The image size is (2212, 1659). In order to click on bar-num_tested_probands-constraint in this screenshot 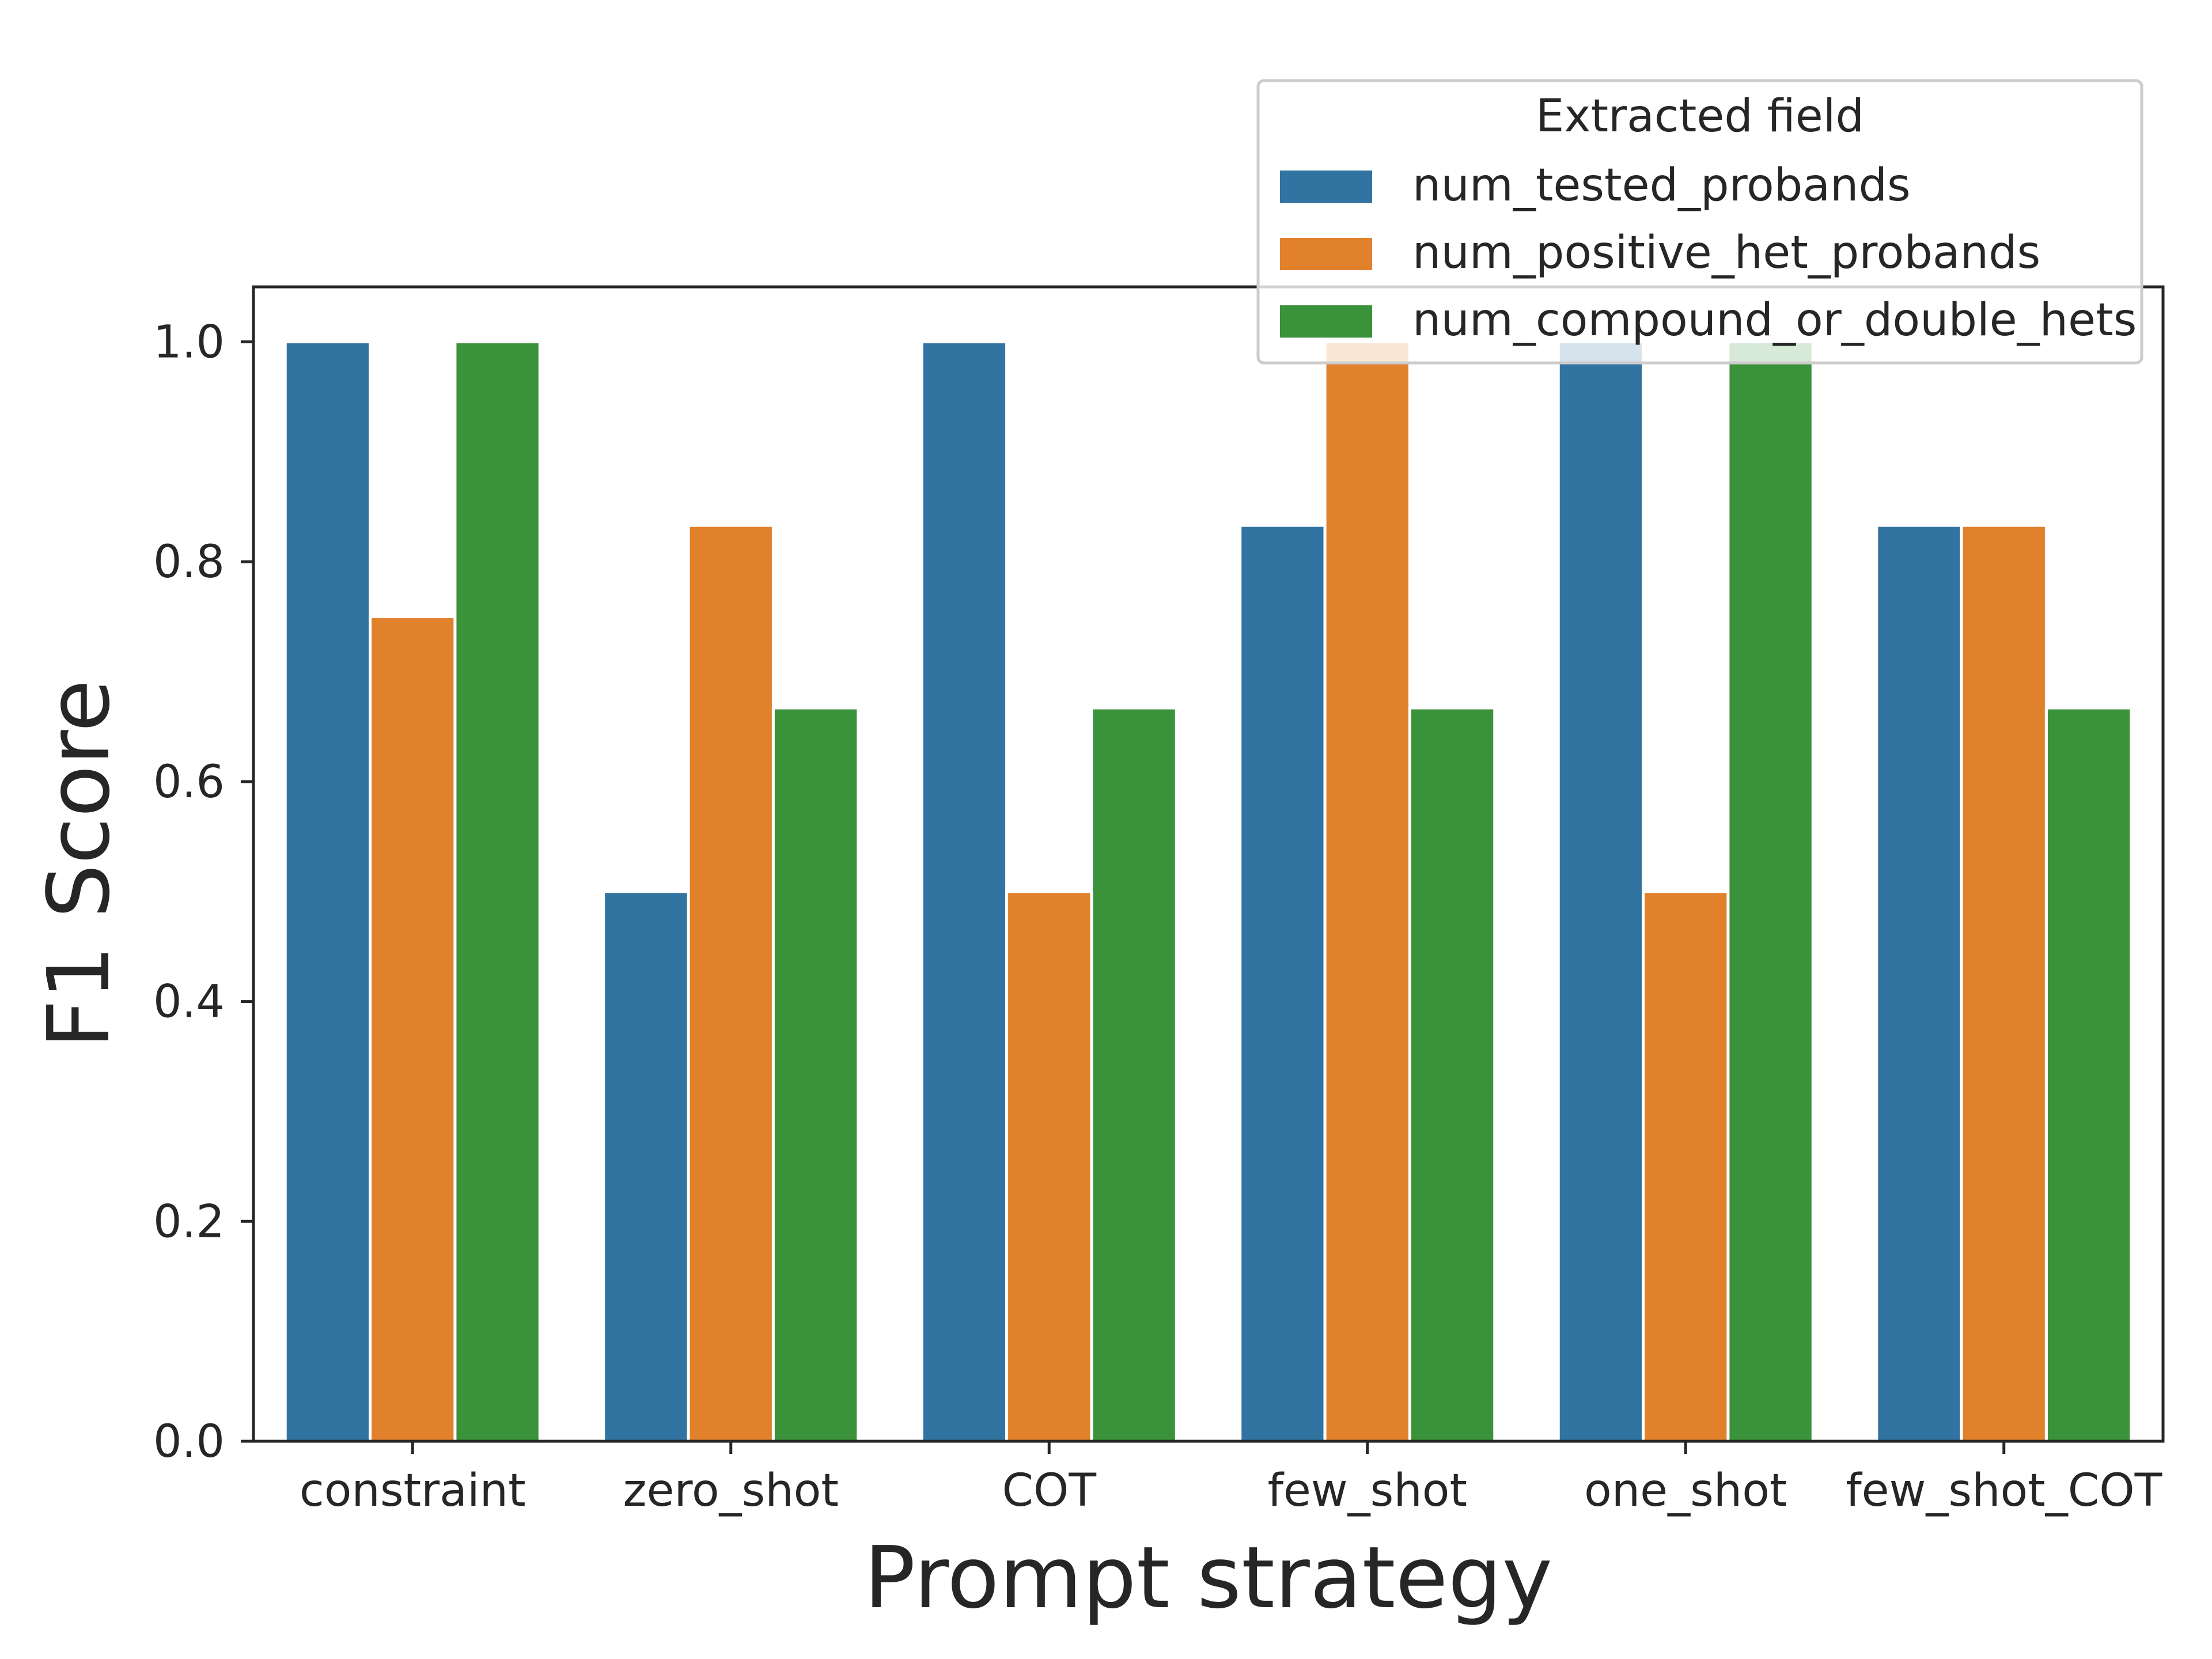, I will do `click(327, 891)`.